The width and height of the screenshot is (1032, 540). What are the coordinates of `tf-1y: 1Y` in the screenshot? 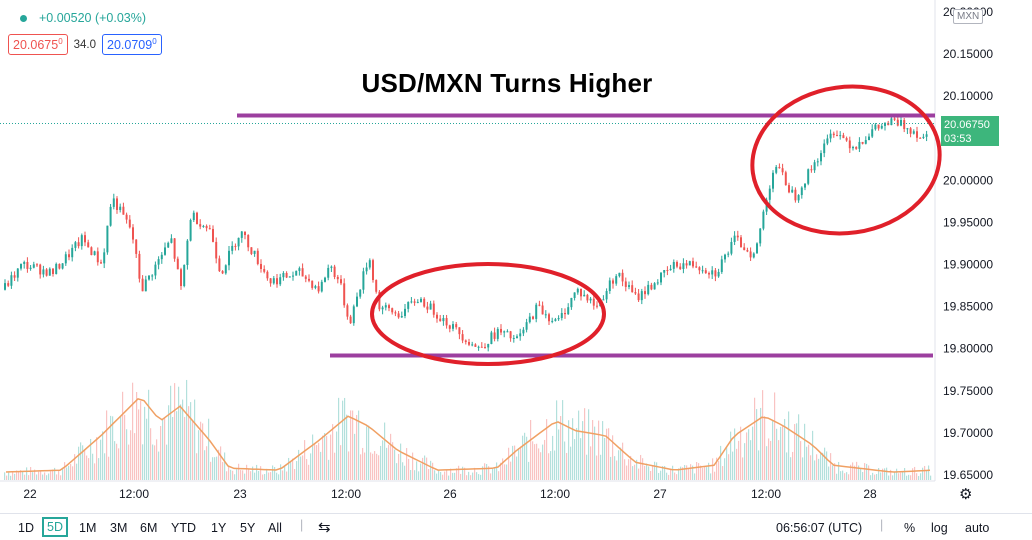 It's located at (219, 528).